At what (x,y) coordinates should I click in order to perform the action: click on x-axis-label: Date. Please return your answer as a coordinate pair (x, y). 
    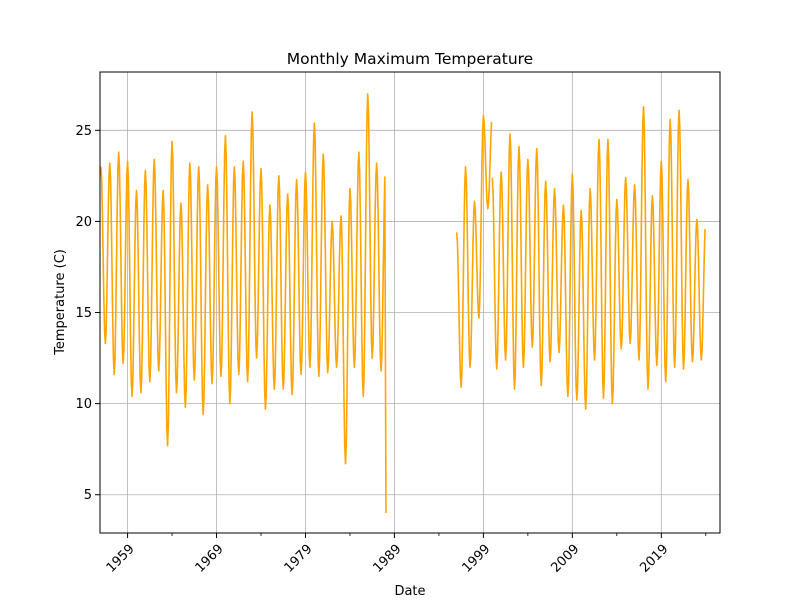
    Looking at the image, I should click on (409, 591).